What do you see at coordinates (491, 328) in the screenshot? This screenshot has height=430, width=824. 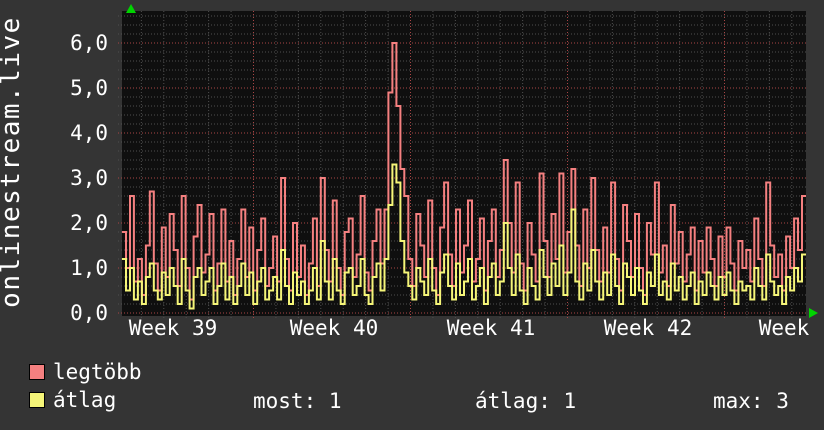 I see `x-tick-label: Week 41` at bounding box center [491, 328].